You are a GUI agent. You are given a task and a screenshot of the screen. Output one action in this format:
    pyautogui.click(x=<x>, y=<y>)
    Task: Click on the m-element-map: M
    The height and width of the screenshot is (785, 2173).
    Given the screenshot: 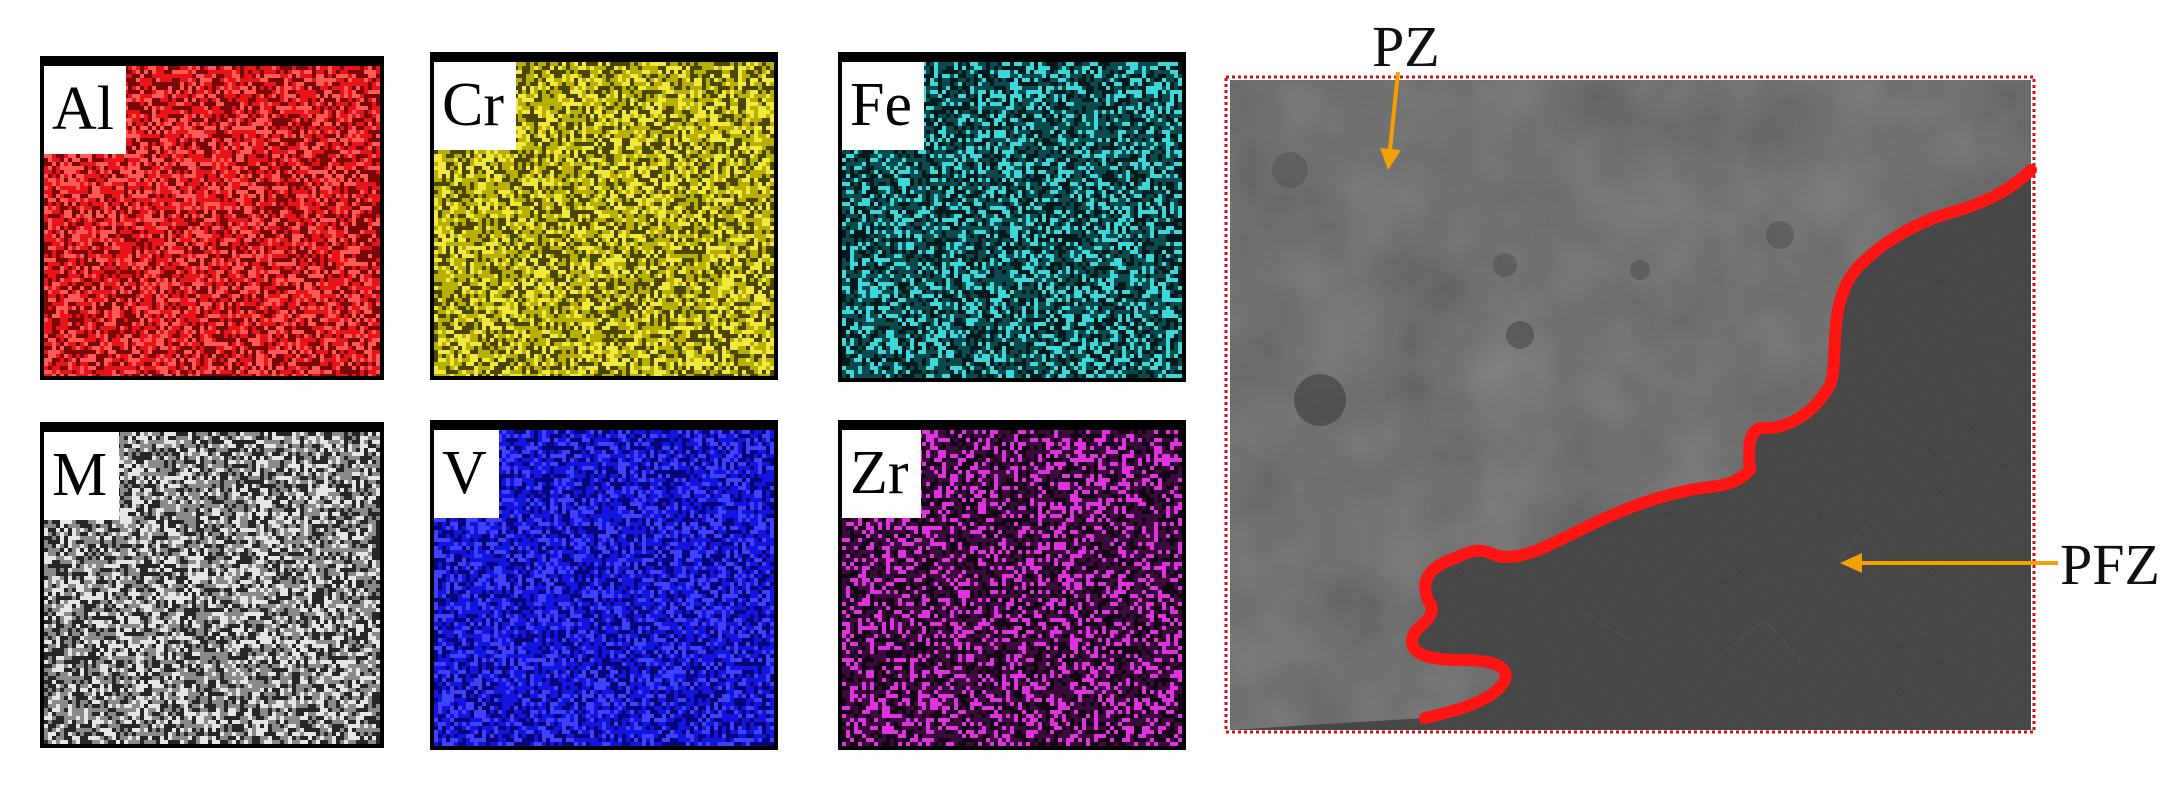 What is the action you would take?
    pyautogui.click(x=212, y=585)
    